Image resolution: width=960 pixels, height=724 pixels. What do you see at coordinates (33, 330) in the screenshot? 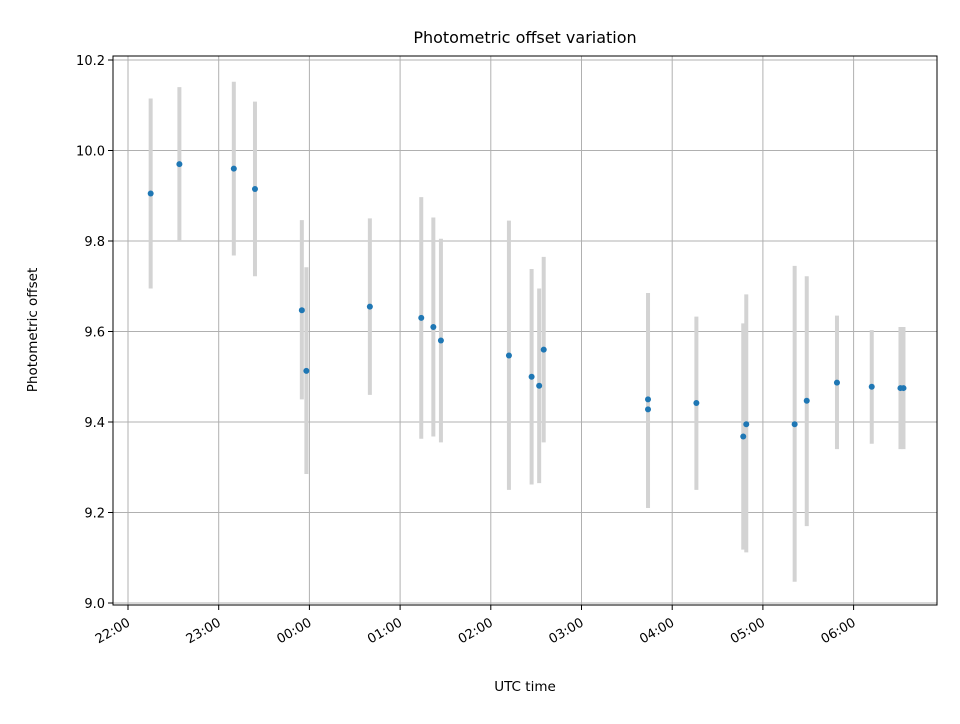
I see `y-axis-label: Photometric offset` at bounding box center [33, 330].